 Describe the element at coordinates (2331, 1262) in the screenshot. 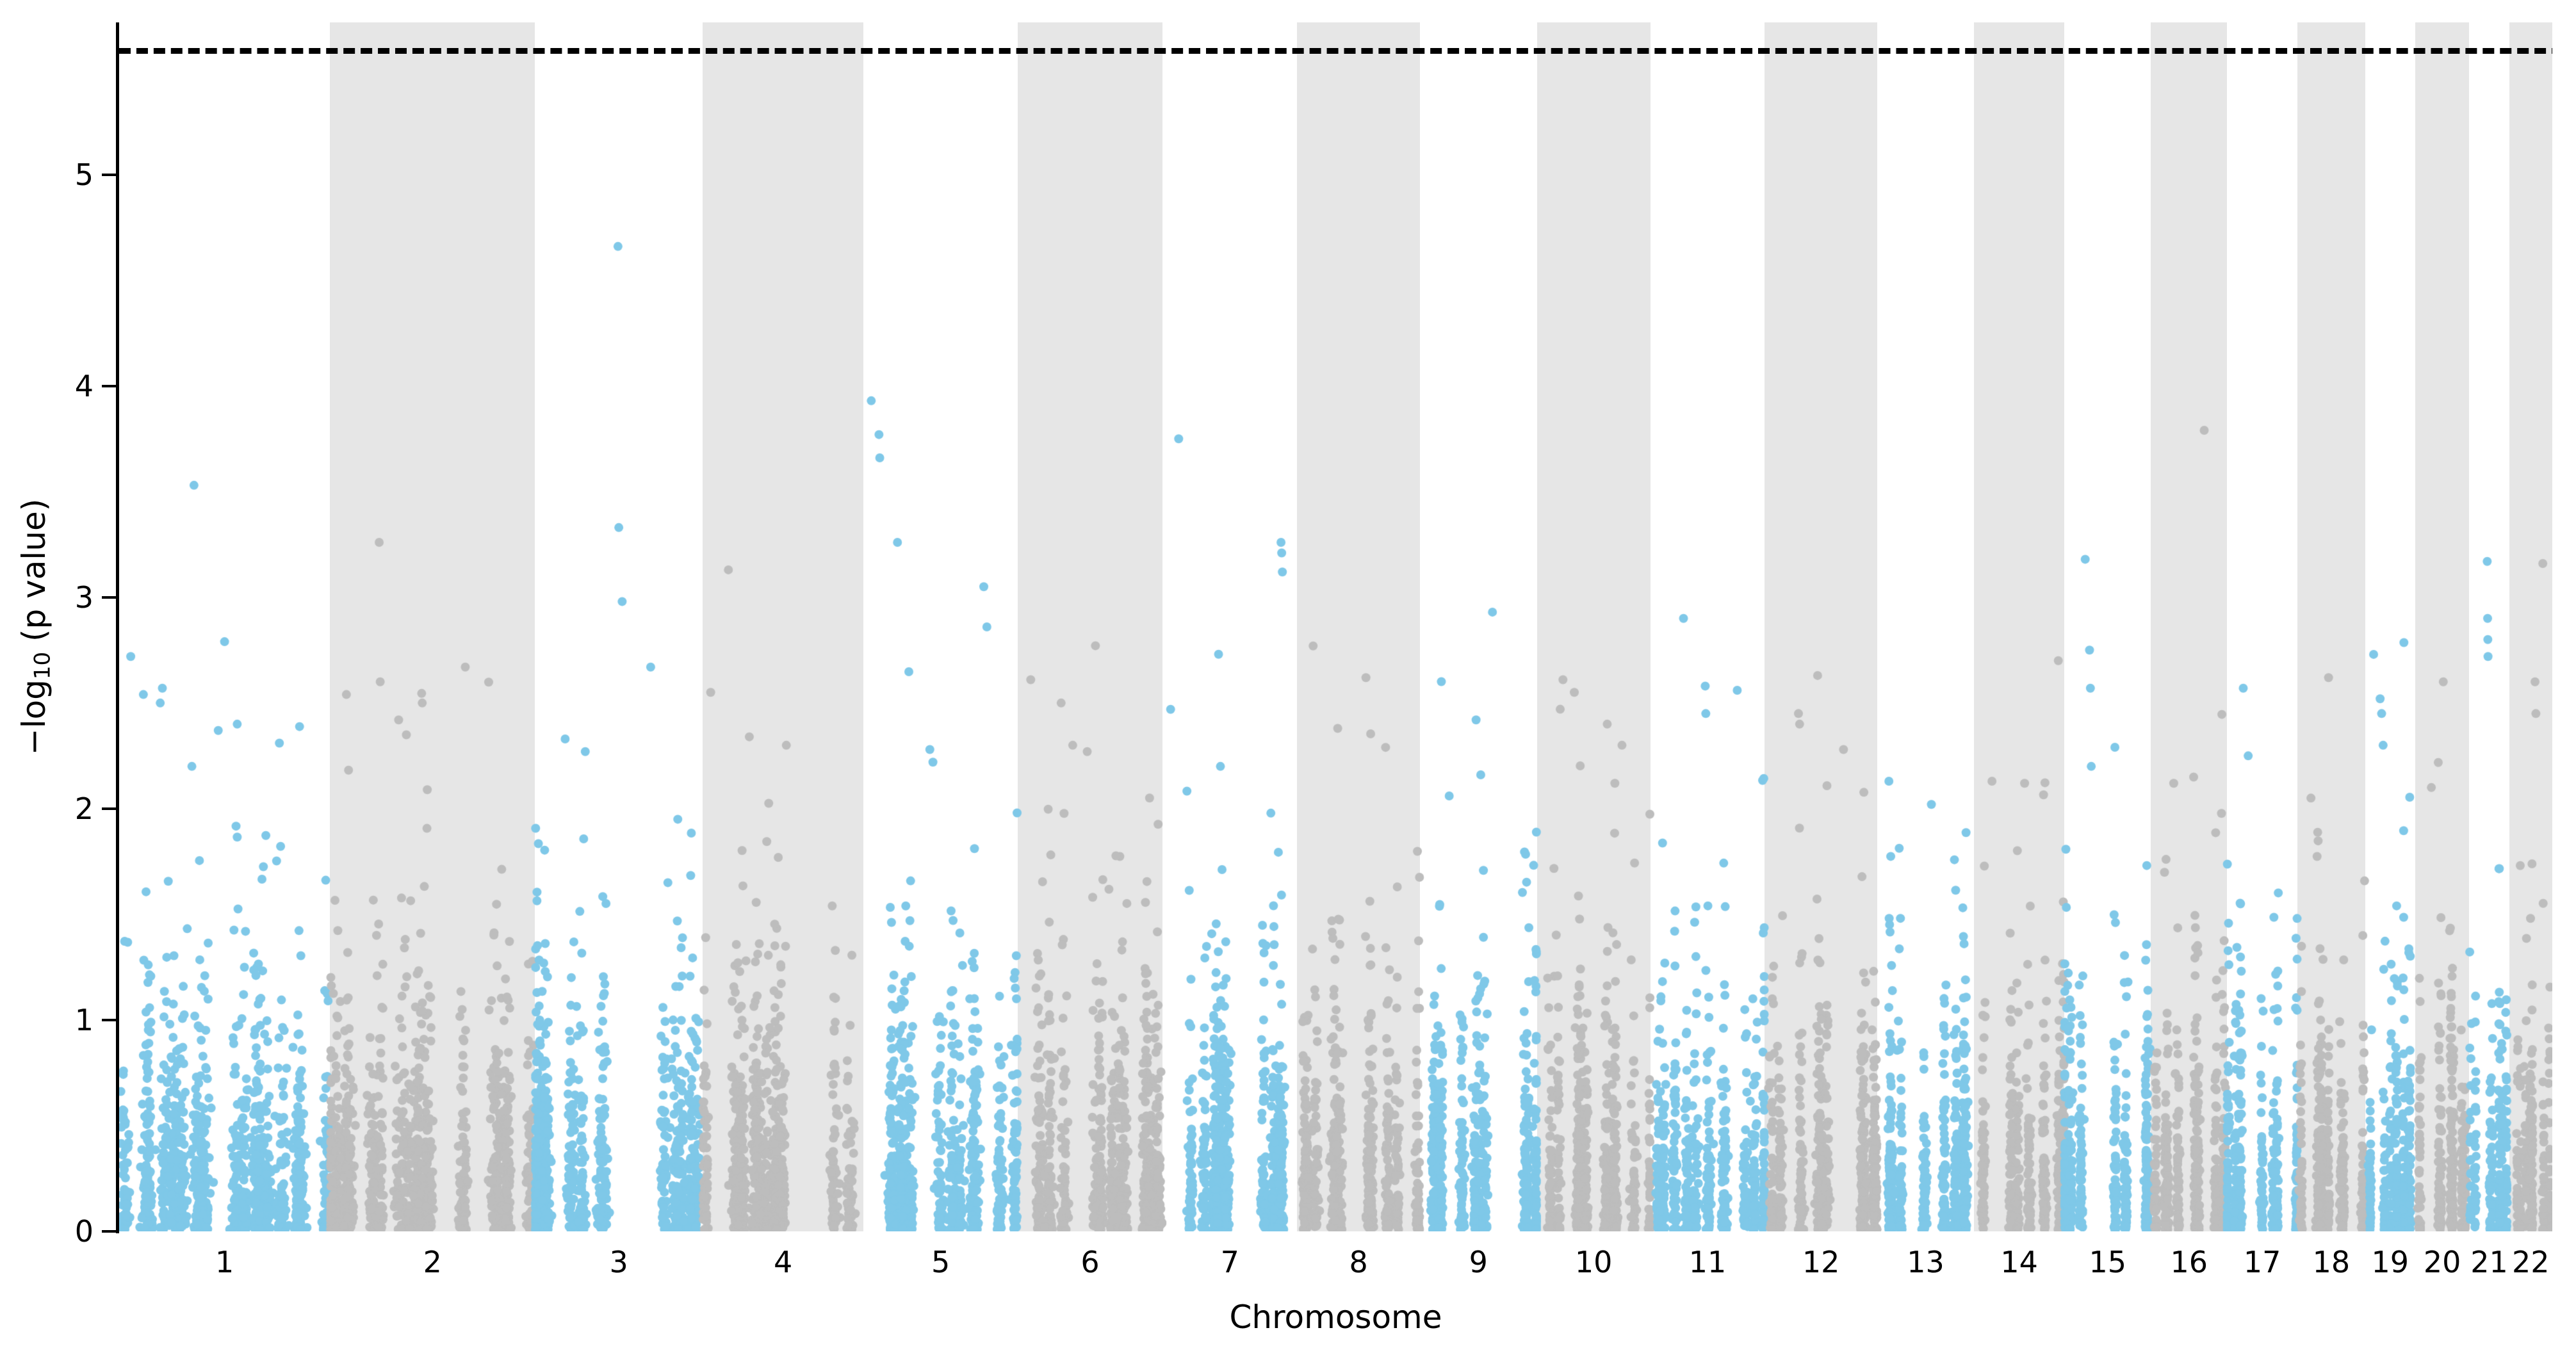

I see `x-tick-label-chr18: 18` at that location.